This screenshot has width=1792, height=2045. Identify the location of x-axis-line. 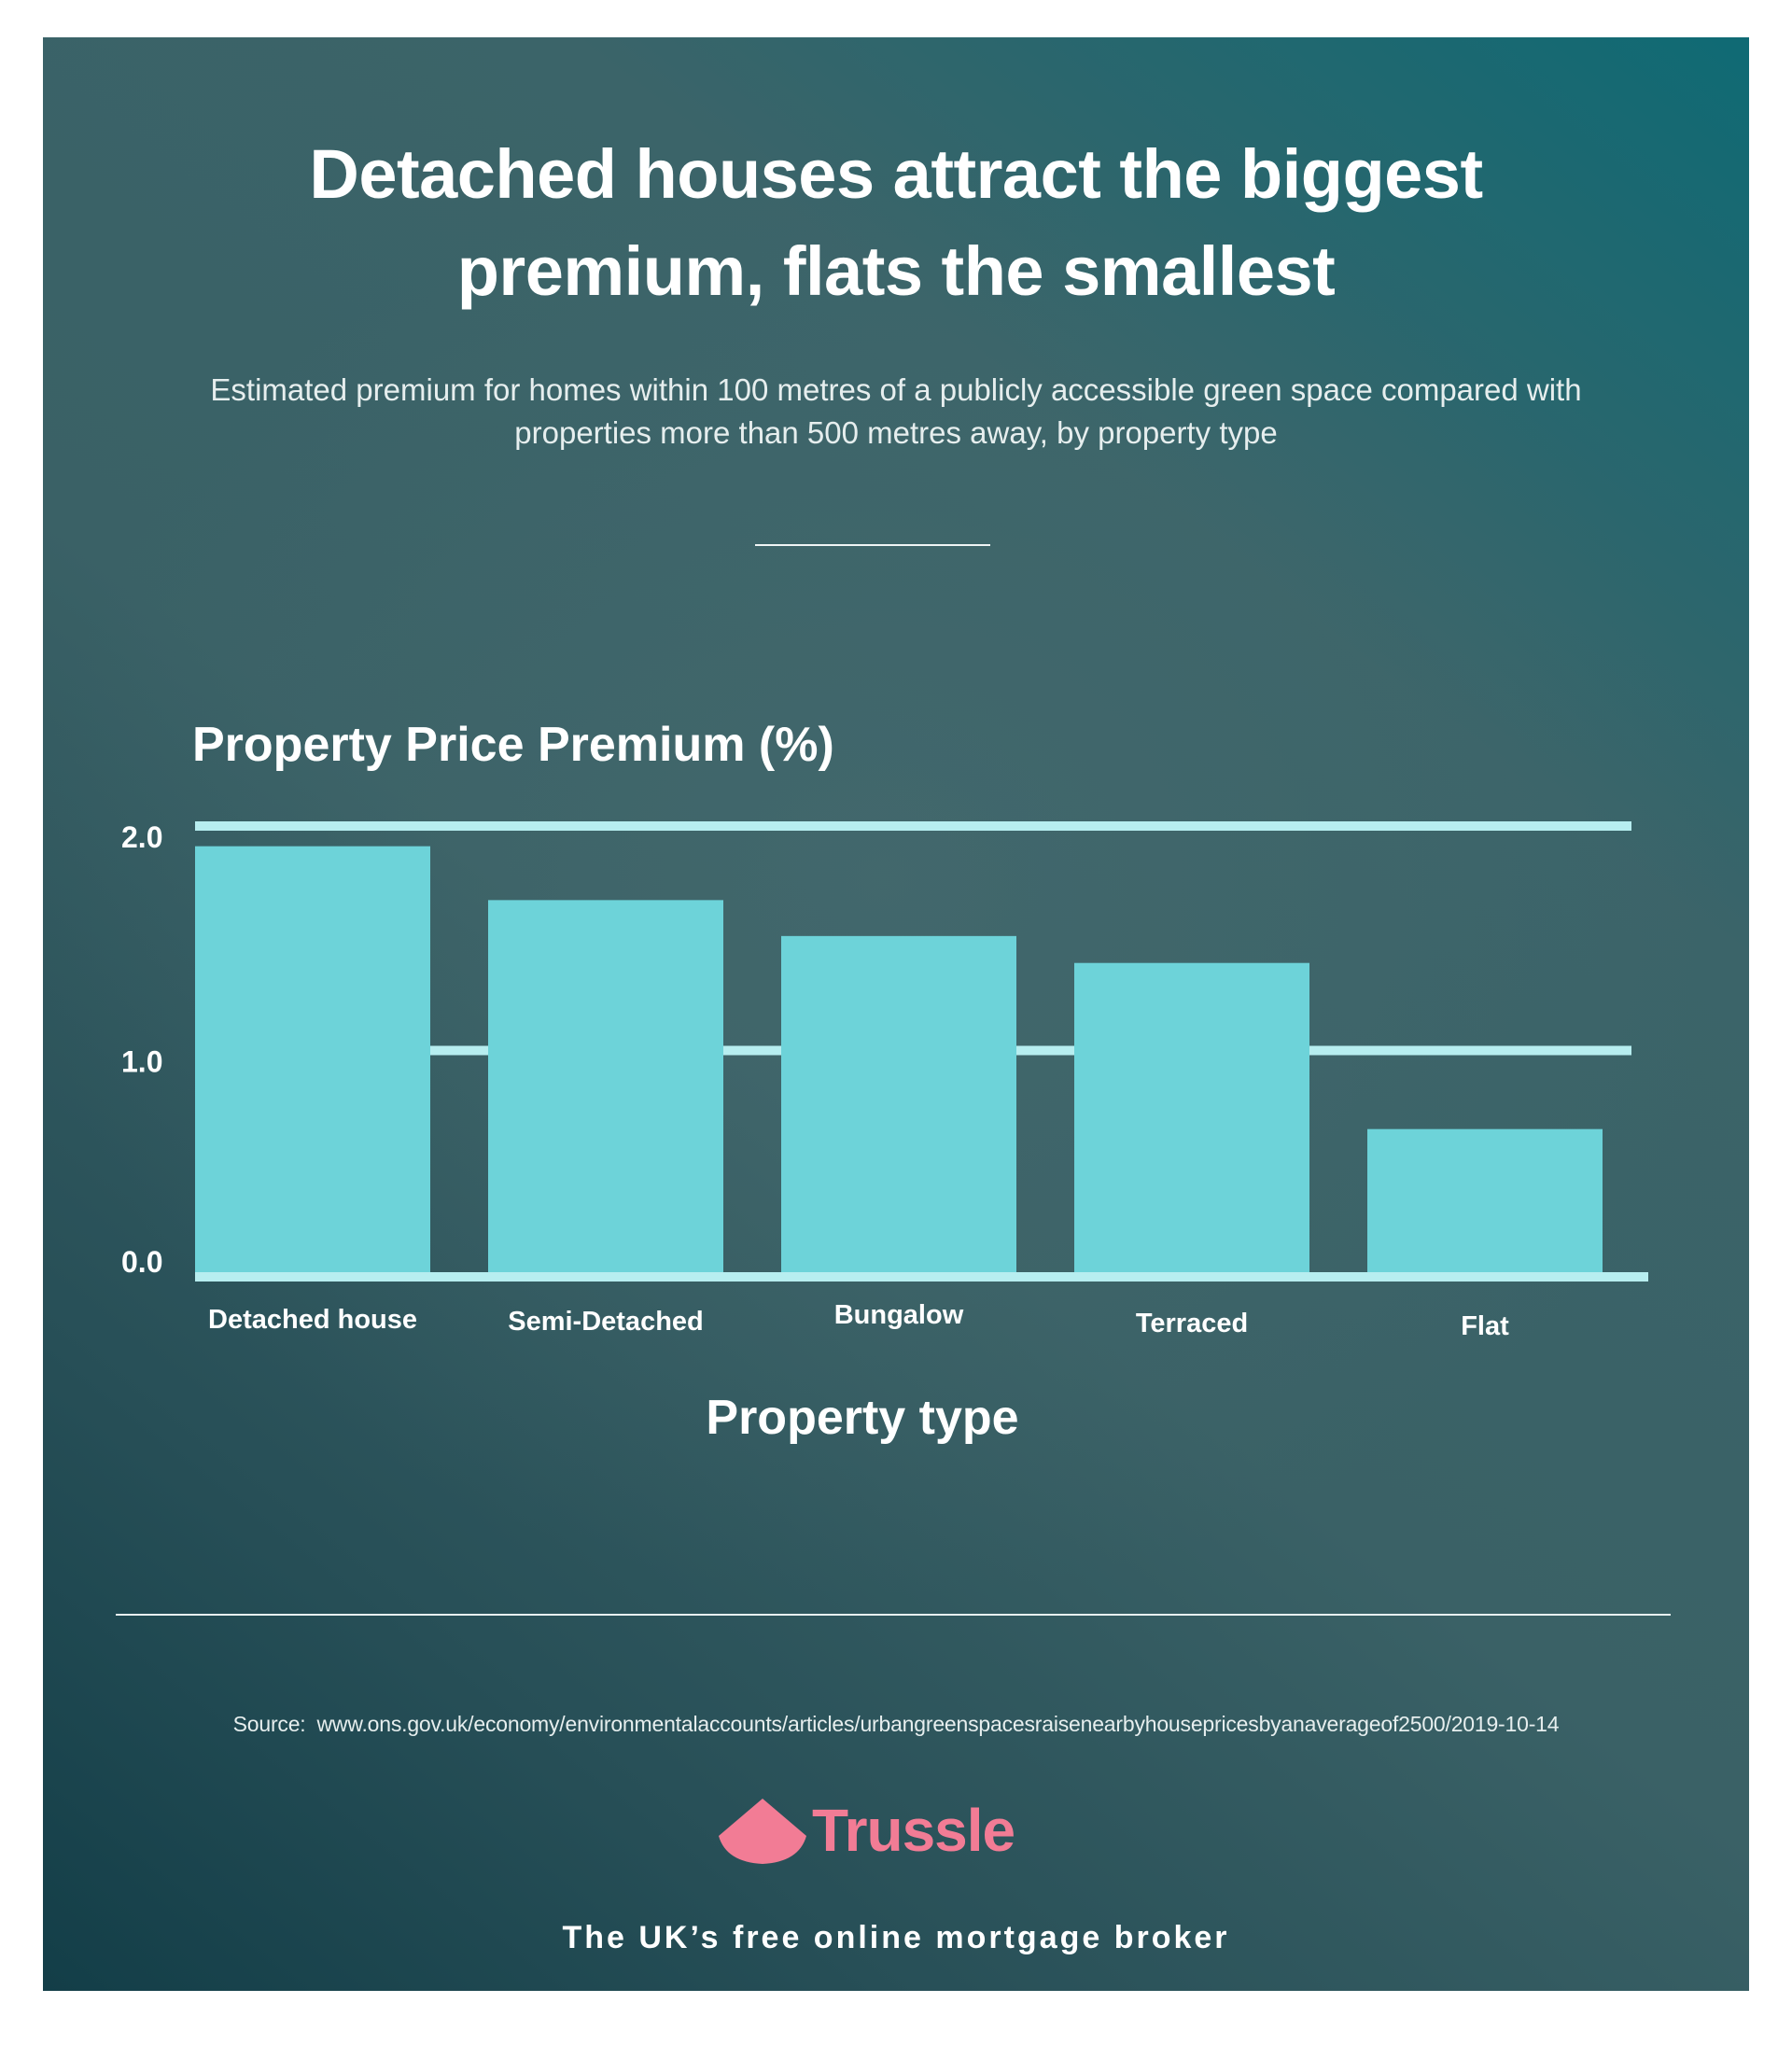
(921, 1277).